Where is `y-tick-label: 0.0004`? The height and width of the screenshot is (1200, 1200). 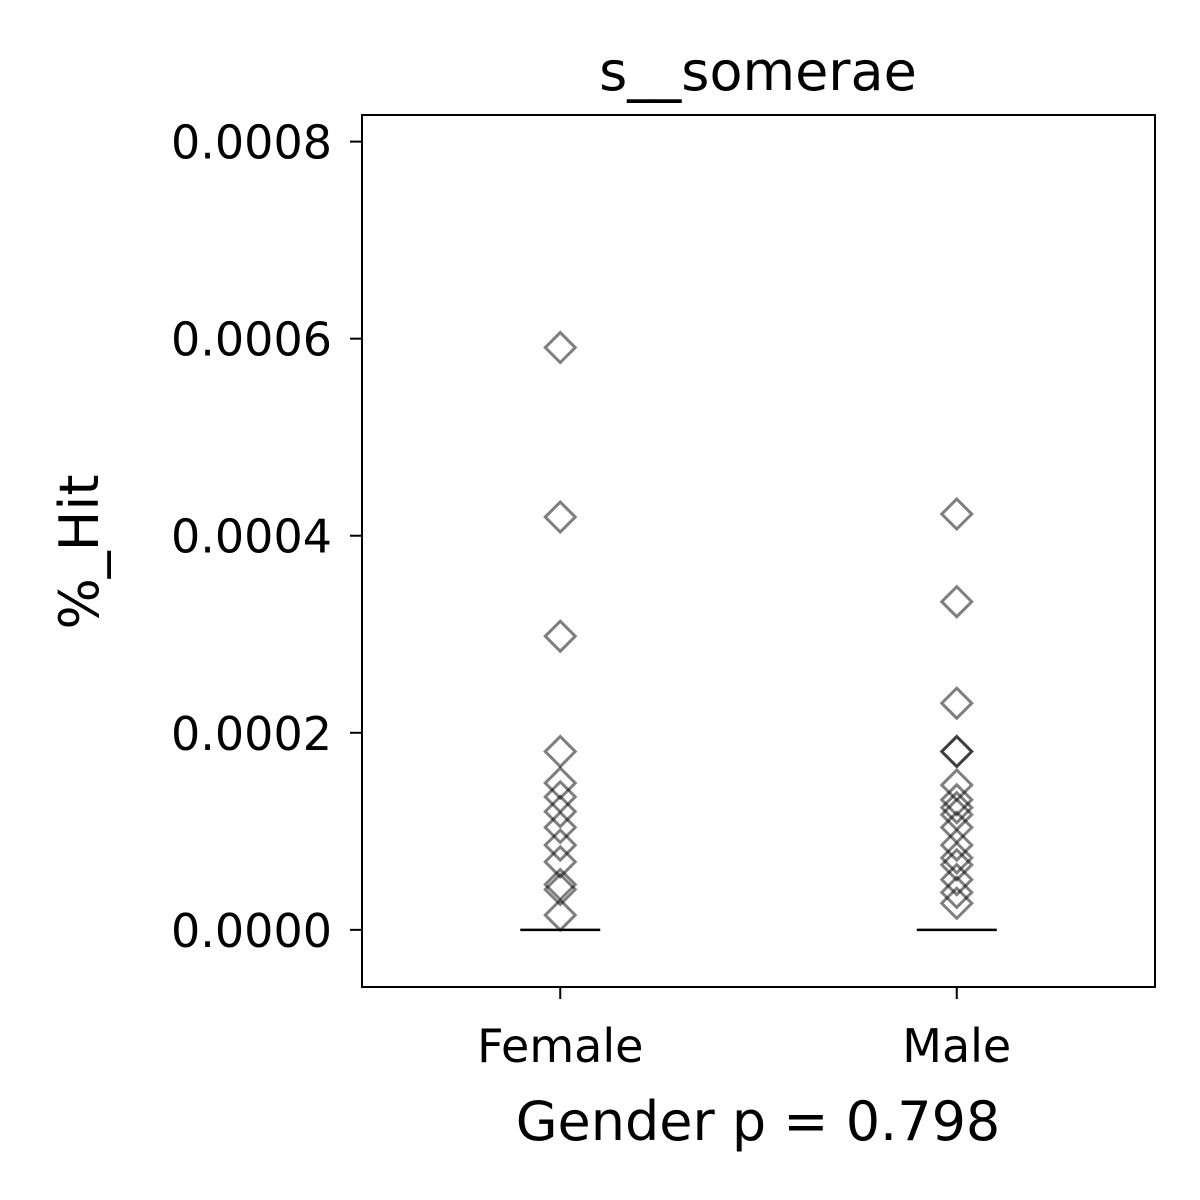
y-tick-label: 0.0004 is located at coordinates (251, 537).